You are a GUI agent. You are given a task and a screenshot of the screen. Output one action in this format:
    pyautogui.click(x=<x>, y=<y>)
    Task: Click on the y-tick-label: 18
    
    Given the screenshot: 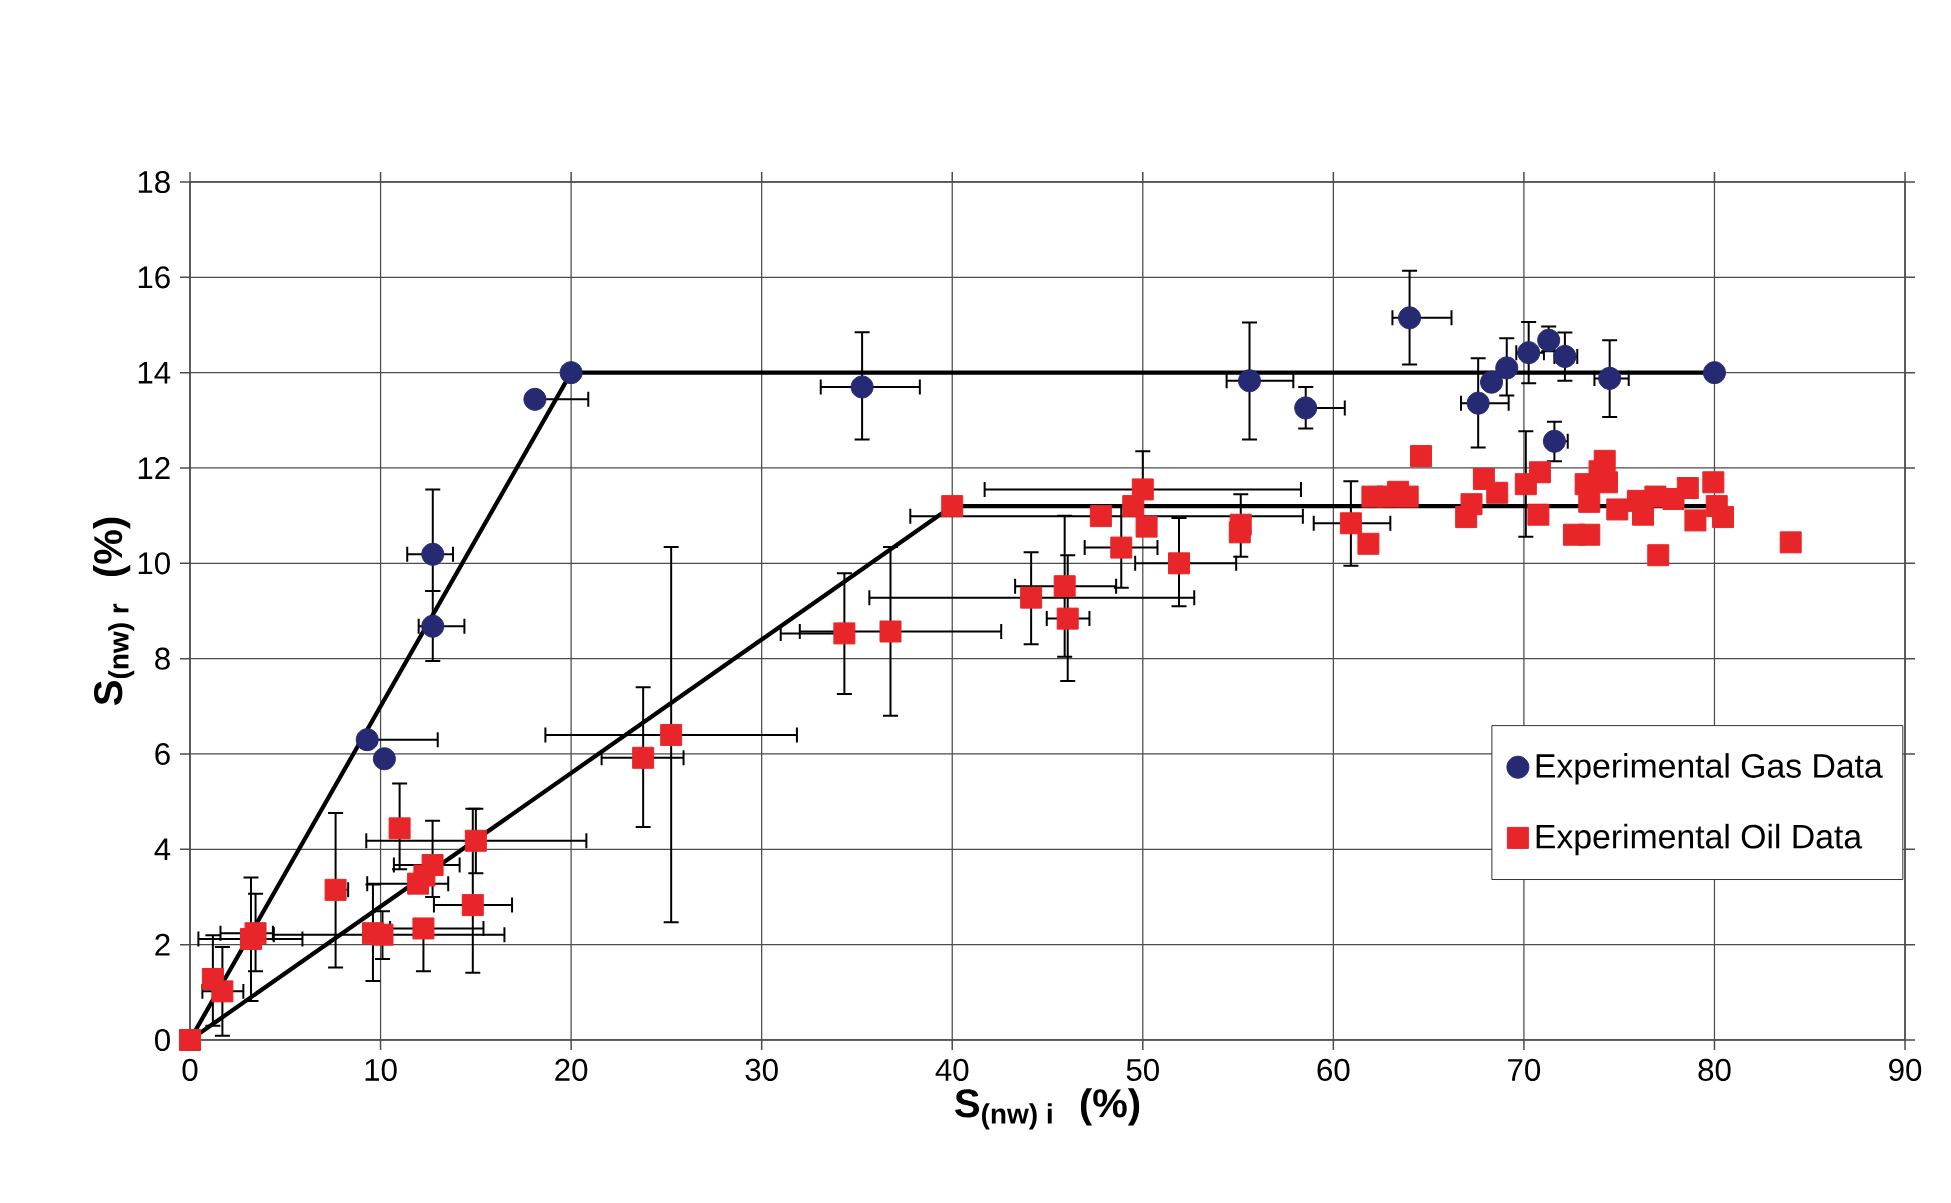 What is the action you would take?
    pyautogui.click(x=154, y=182)
    